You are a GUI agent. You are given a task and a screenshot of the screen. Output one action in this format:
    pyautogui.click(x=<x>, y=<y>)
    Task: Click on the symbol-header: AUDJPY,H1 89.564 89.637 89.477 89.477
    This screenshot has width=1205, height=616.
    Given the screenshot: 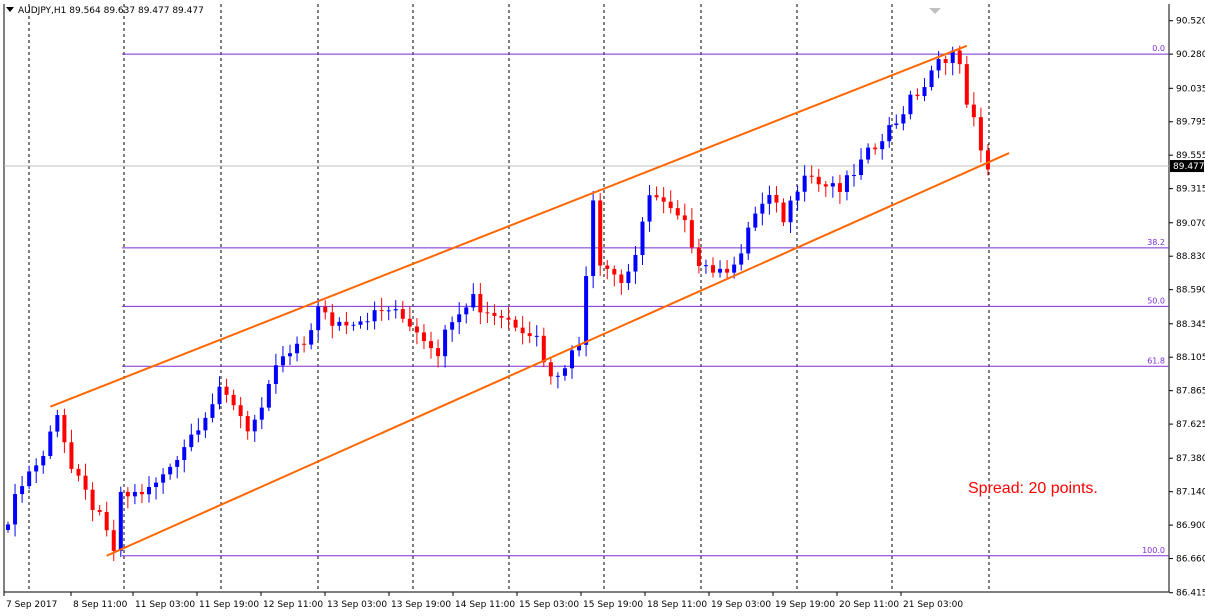 What is the action you would take?
    pyautogui.click(x=105, y=11)
    